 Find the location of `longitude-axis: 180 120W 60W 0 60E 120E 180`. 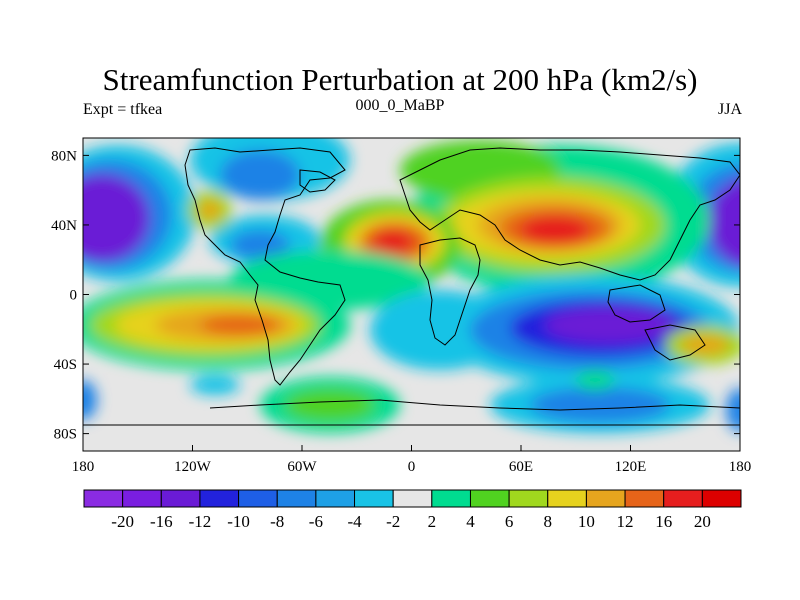

longitude-axis: 180 120W 60W 0 60E 120E 180 is located at coordinates (412, 460).